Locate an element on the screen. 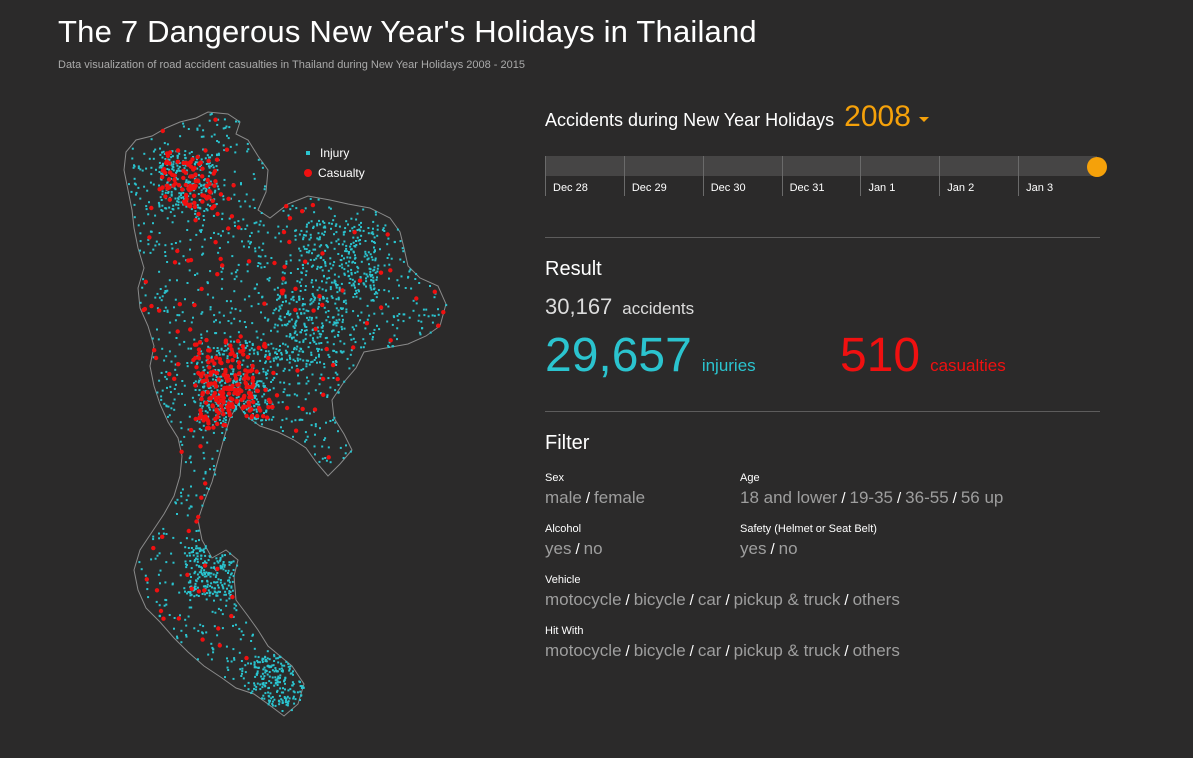 This screenshot has height=758, width=1193. timeline-tick: Dec 31 is located at coordinates (821, 176).